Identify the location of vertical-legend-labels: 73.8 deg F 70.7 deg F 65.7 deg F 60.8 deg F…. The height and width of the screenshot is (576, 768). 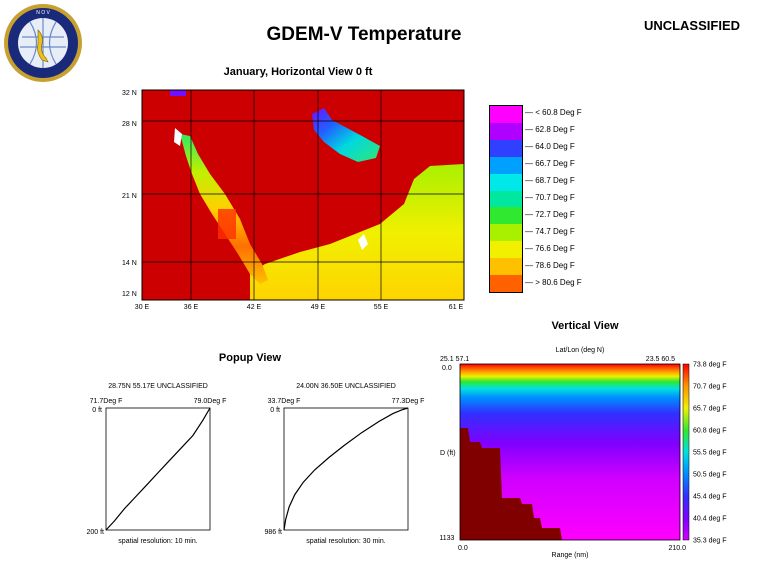
(709, 453).